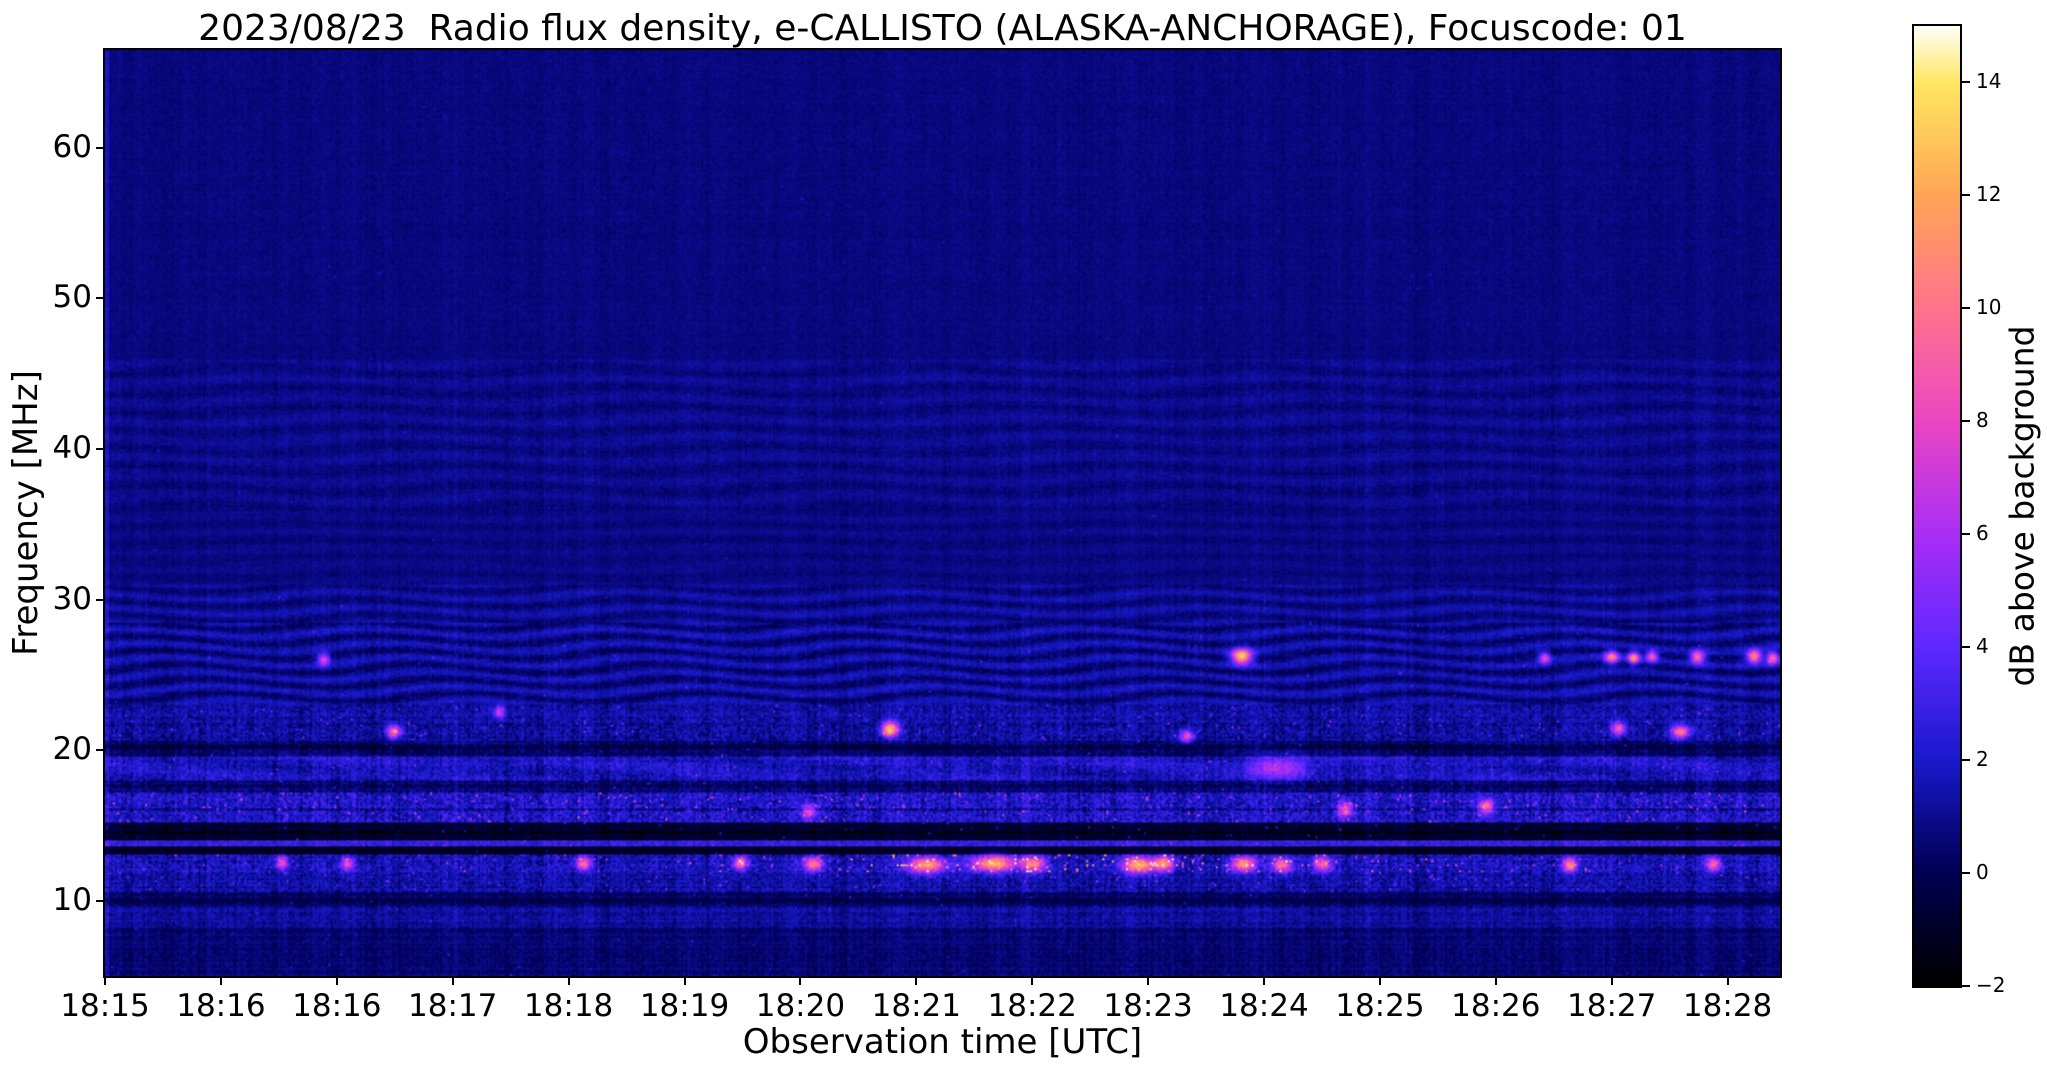  What do you see at coordinates (1982, 759) in the screenshot?
I see `colorbar-tick-label: 2` at bounding box center [1982, 759].